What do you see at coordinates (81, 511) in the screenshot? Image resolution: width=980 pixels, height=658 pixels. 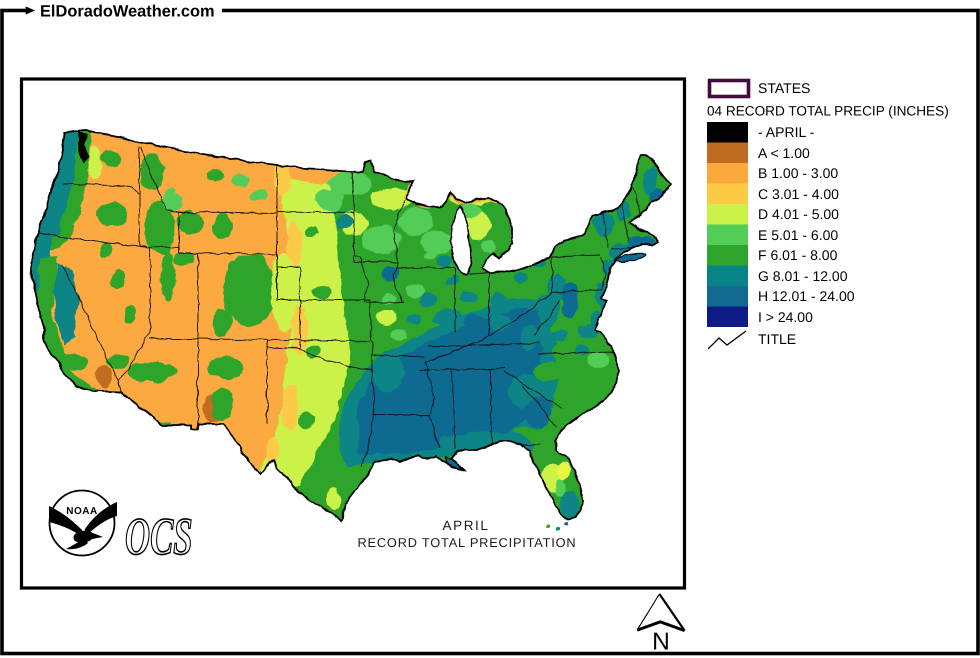 I see `svg-text: NOAA` at bounding box center [81, 511].